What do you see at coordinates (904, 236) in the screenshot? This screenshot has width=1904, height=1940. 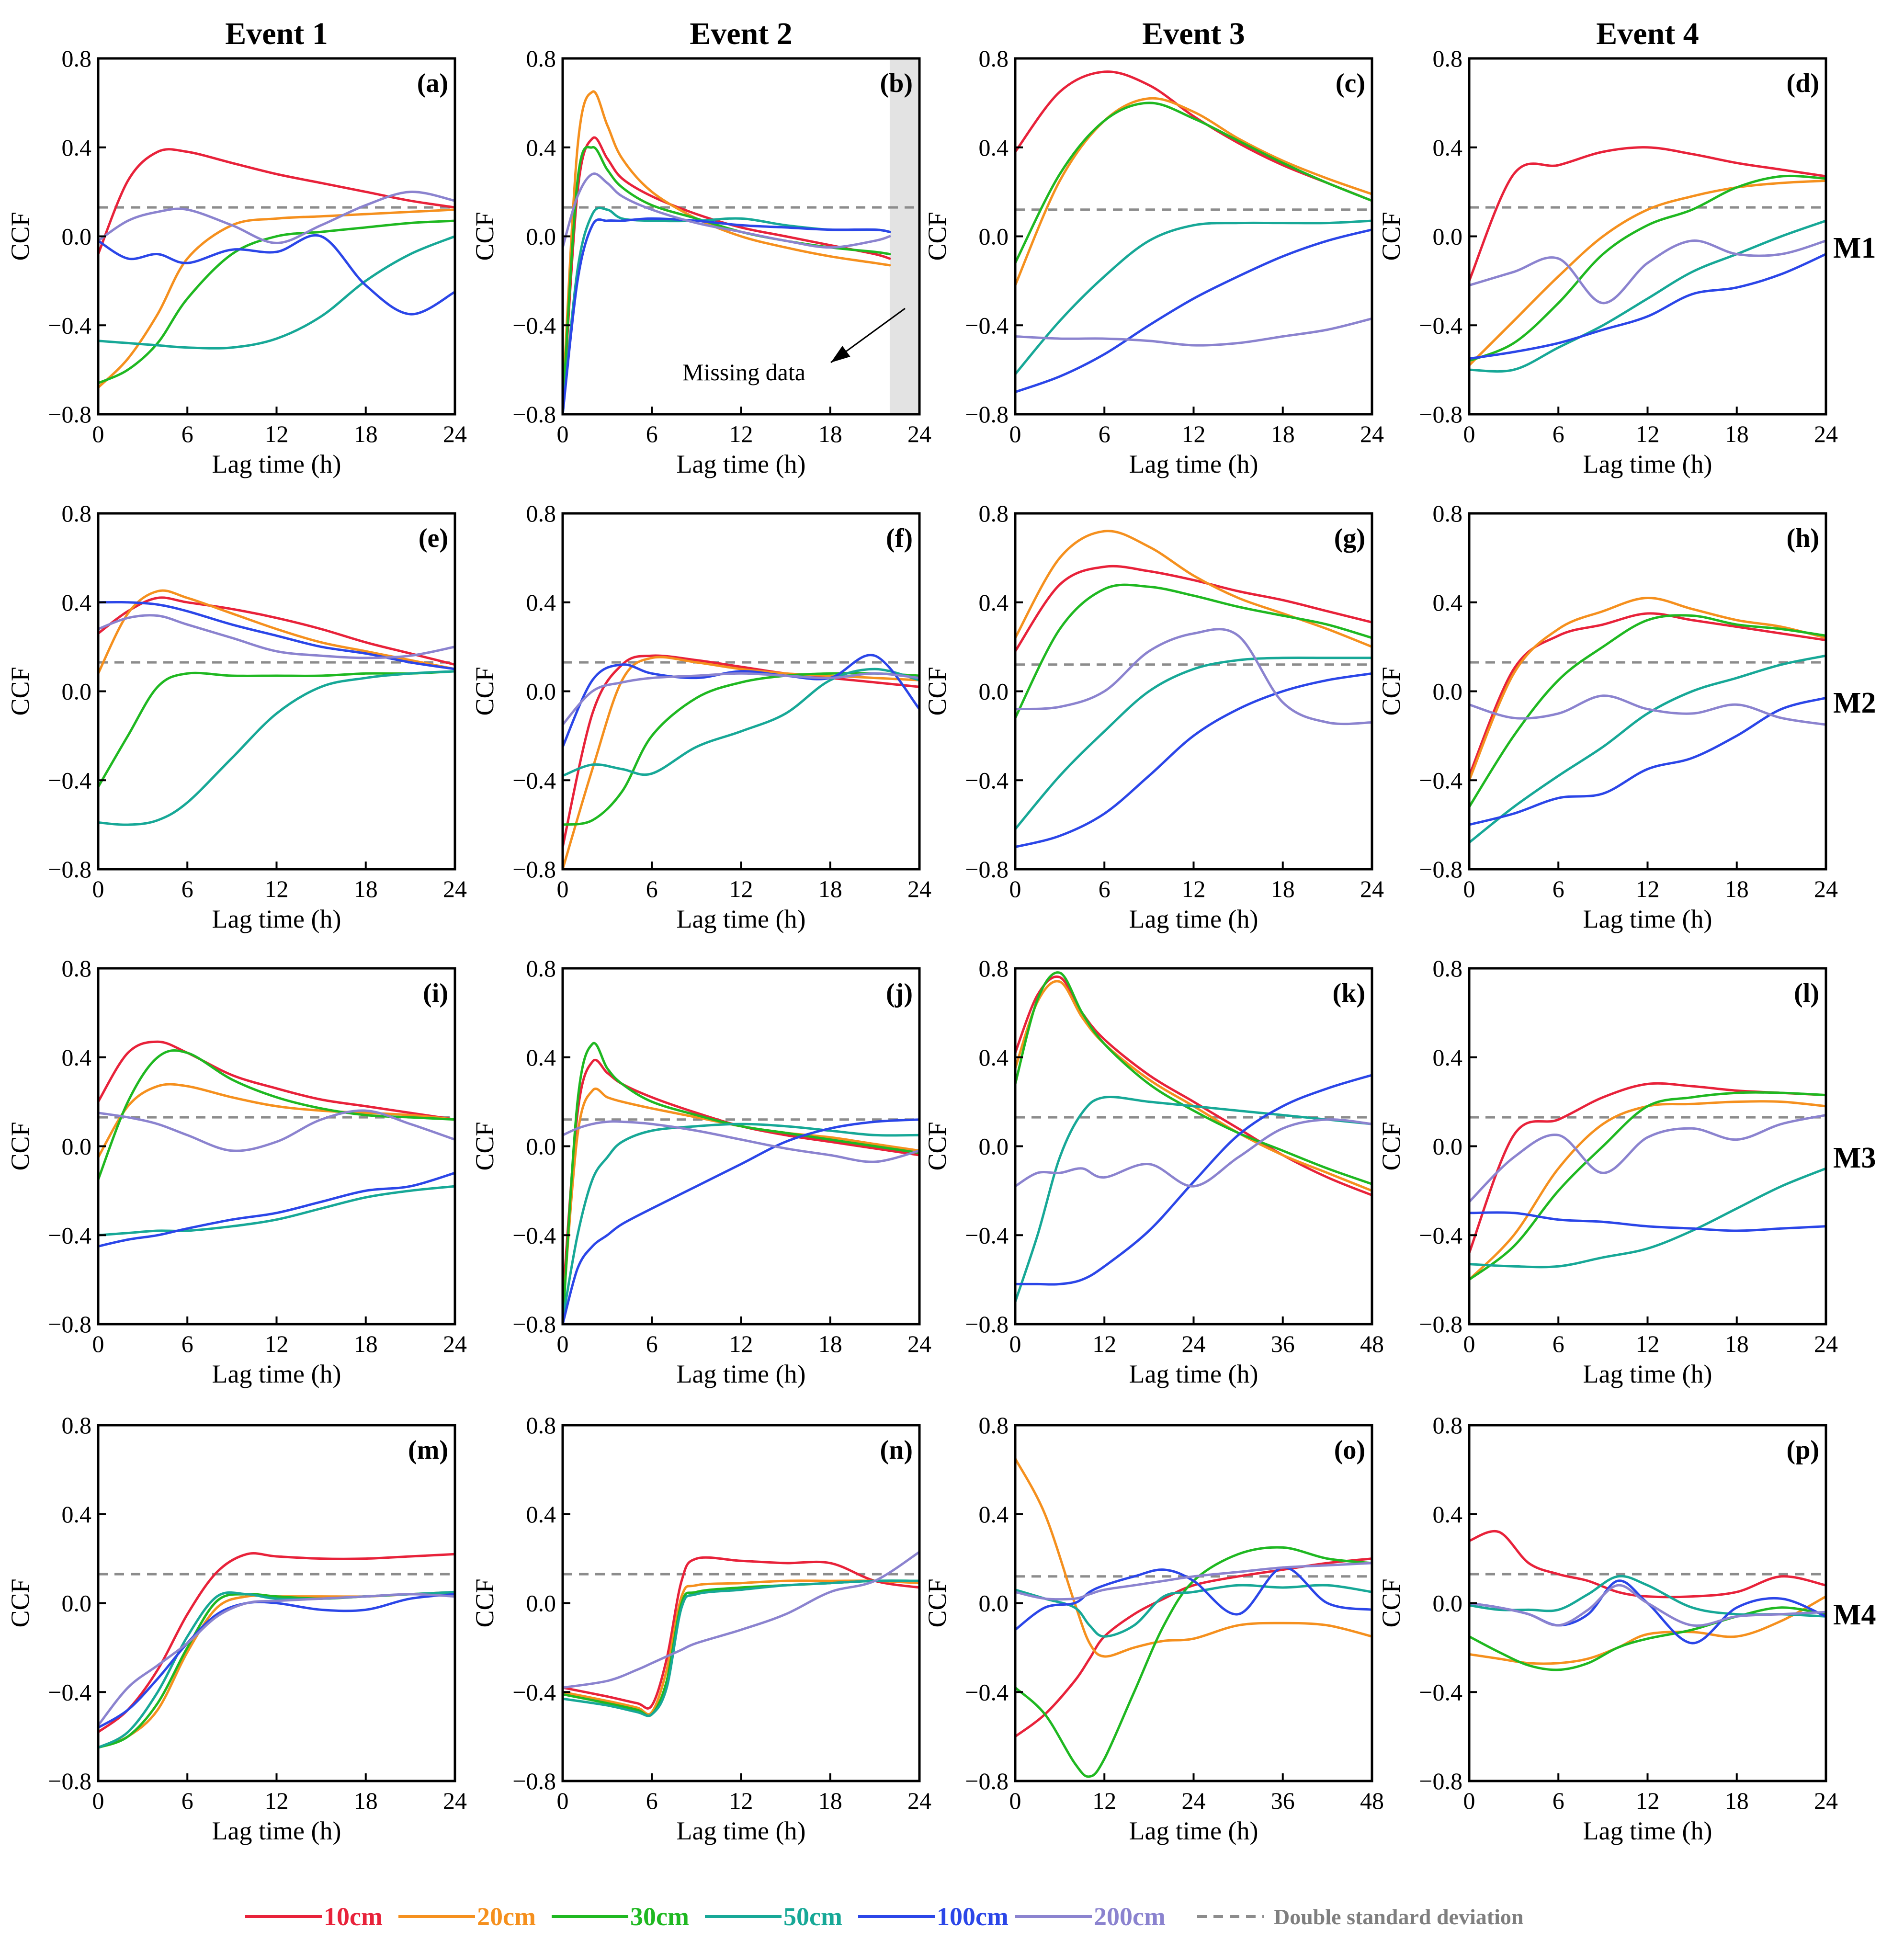 I see `missing-data-shading` at bounding box center [904, 236].